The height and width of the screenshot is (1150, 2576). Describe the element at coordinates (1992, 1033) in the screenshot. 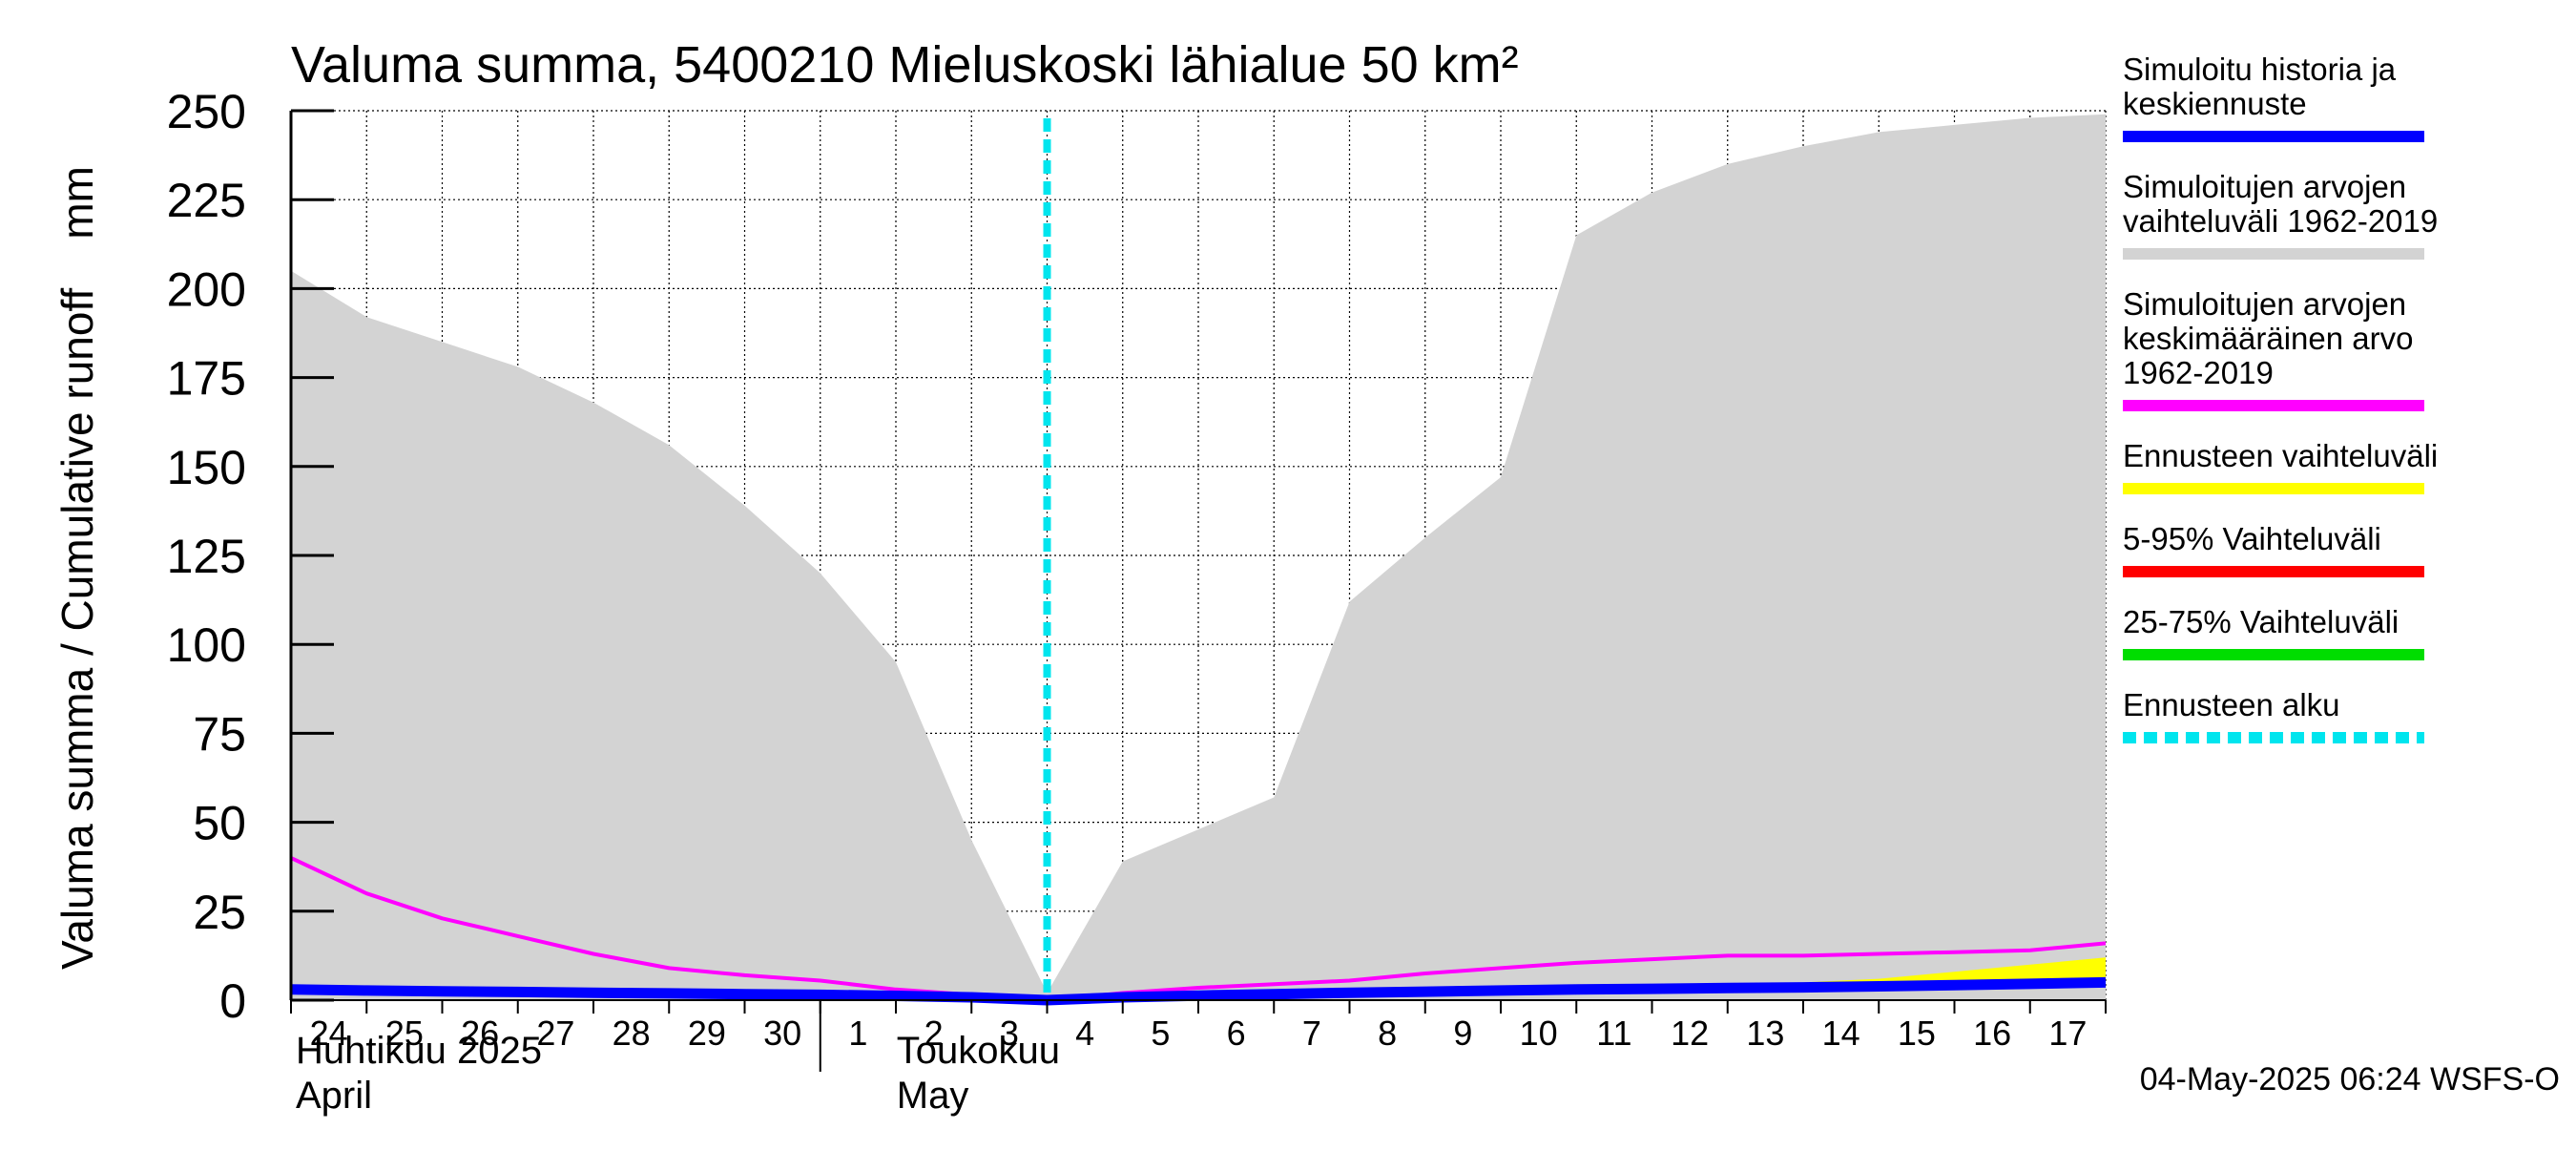

I see `x-tick-label: 16` at that location.